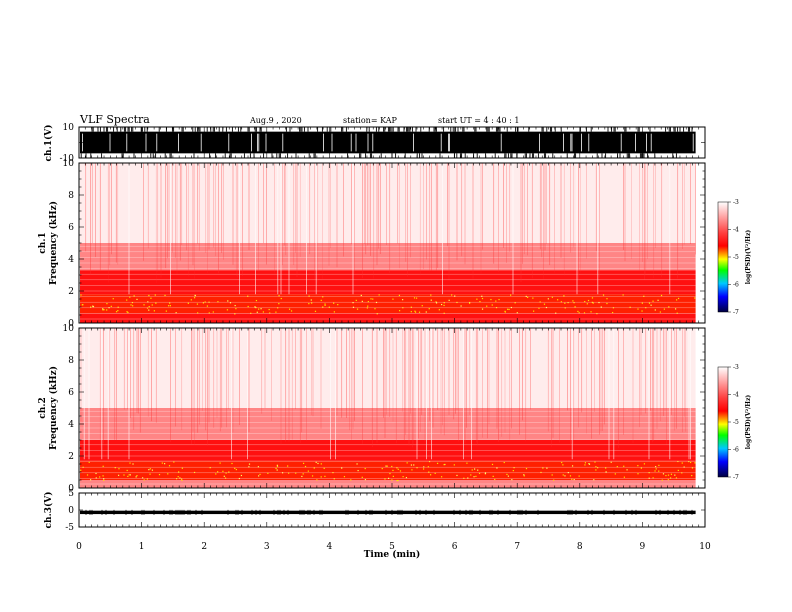 Image resolution: width=792 pixels, height=612 pixels. What do you see at coordinates (43, 407) in the screenshot?
I see `ch2-spectrogram-ylabel-channel: ch.2` at bounding box center [43, 407].